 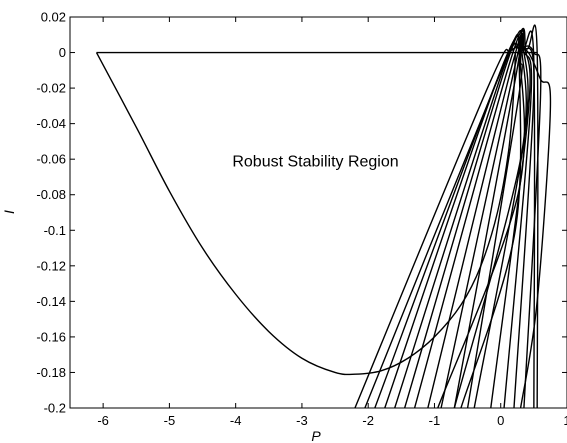 I want to click on y-tick-label: -0.14, so click(x=51, y=301).